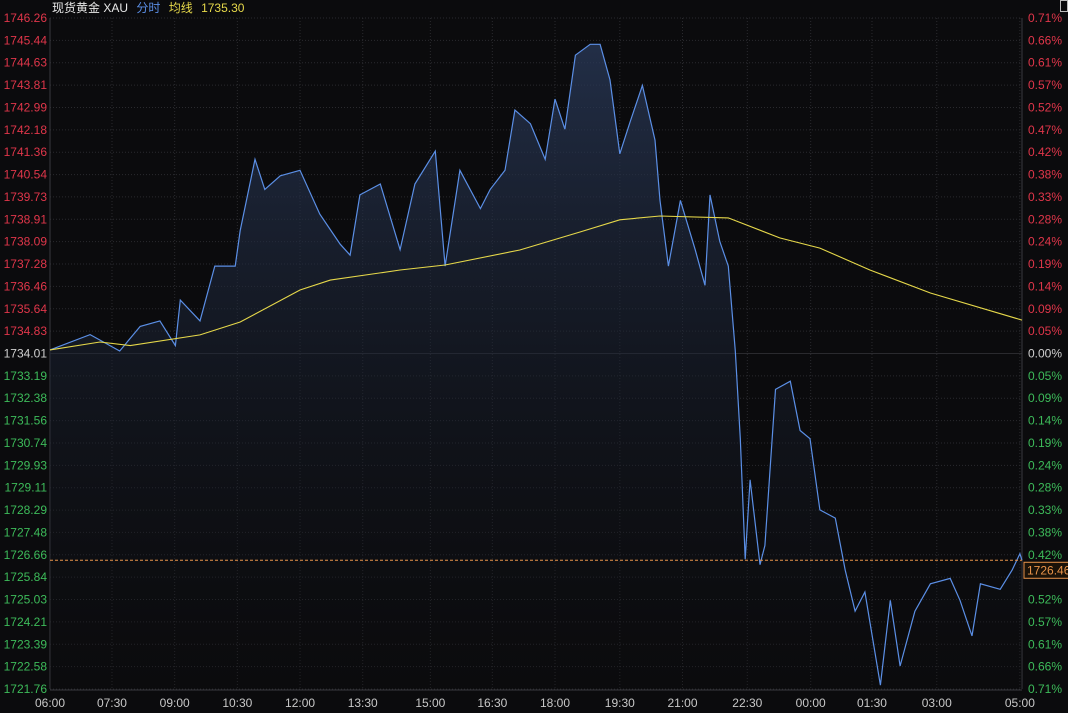 The height and width of the screenshot is (713, 1068). Describe the element at coordinates (26, 532) in the screenshot. I see `y-tick-label: 1727.48` at that location.